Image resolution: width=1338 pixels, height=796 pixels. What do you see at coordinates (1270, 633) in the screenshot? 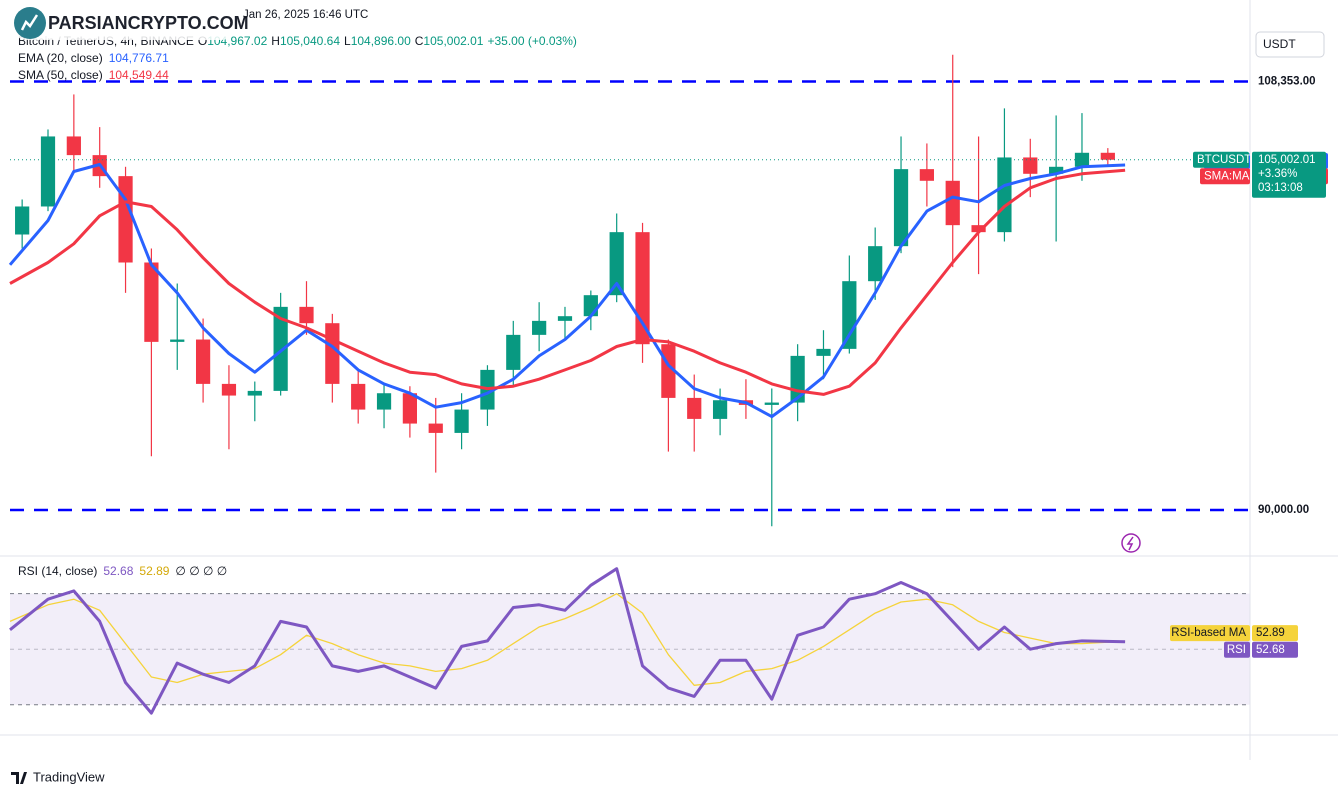
I see `series-value-label: 52.89` at bounding box center [1270, 633].